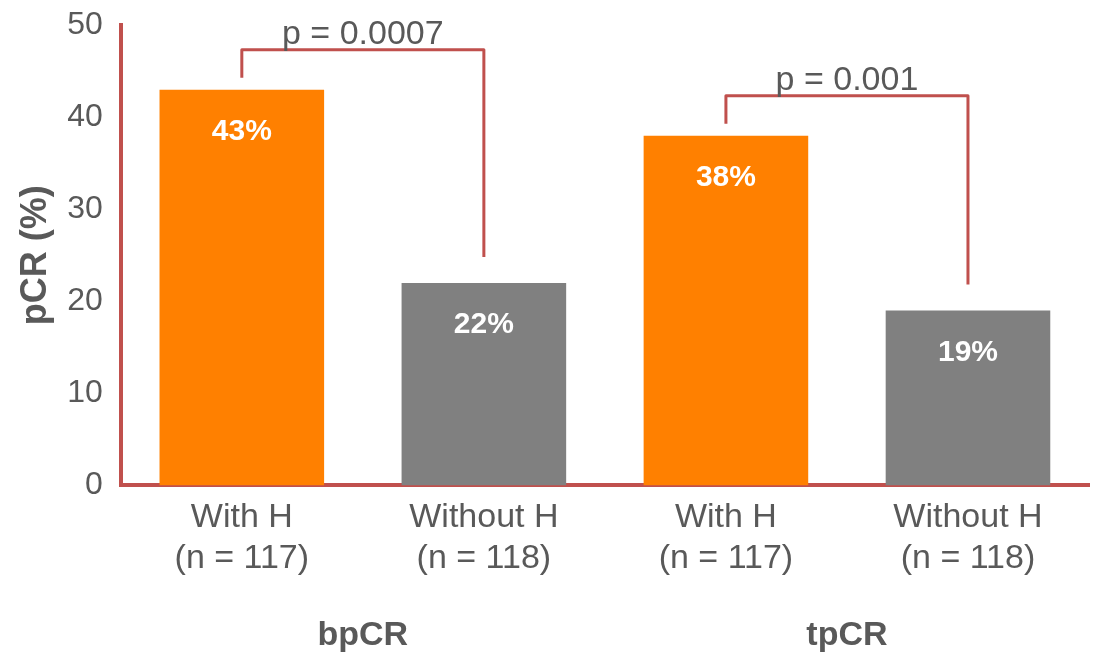  What do you see at coordinates (725, 175) in the screenshot?
I see `data-label: 38%` at bounding box center [725, 175].